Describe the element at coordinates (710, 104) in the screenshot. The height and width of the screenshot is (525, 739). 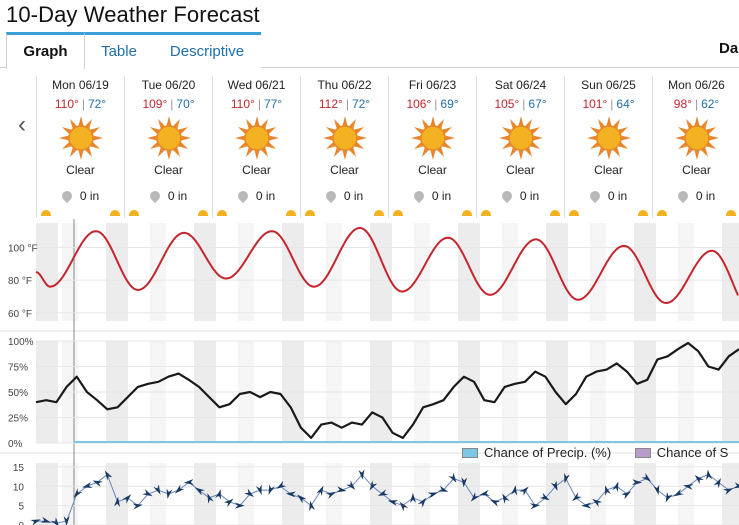
I see `day-low-temp: 62°` at that location.